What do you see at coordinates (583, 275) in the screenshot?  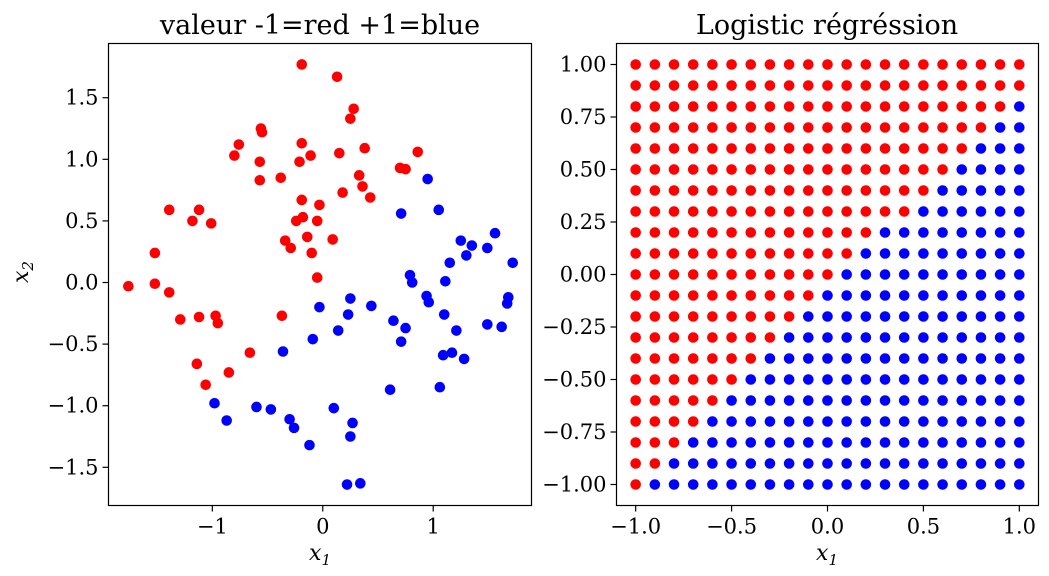 I see `y-tick-label: 0.00` at bounding box center [583, 275].